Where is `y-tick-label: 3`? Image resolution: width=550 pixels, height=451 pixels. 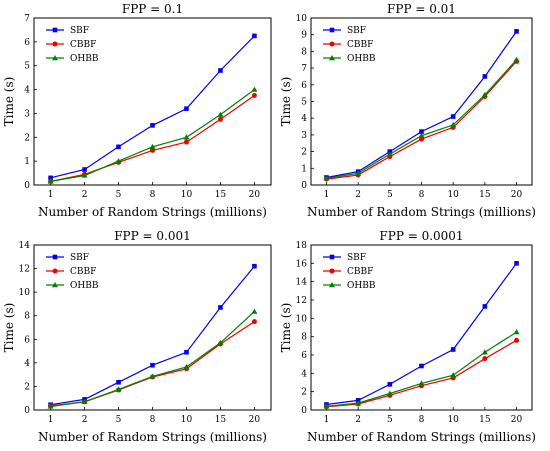 y-tick-label: 3 is located at coordinates (27, 114).